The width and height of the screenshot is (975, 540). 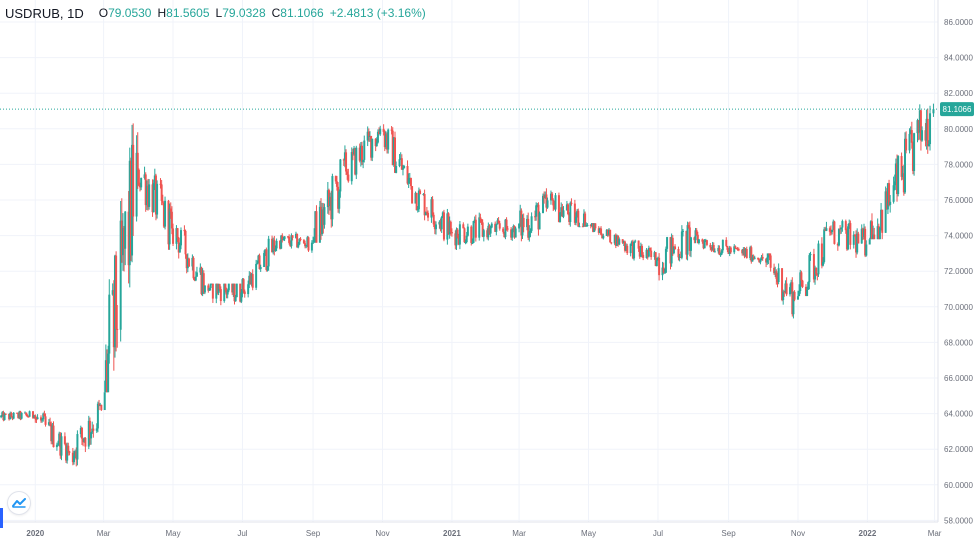 What do you see at coordinates (302, 13) in the screenshot?
I see `close-value: 81.1066` at bounding box center [302, 13].